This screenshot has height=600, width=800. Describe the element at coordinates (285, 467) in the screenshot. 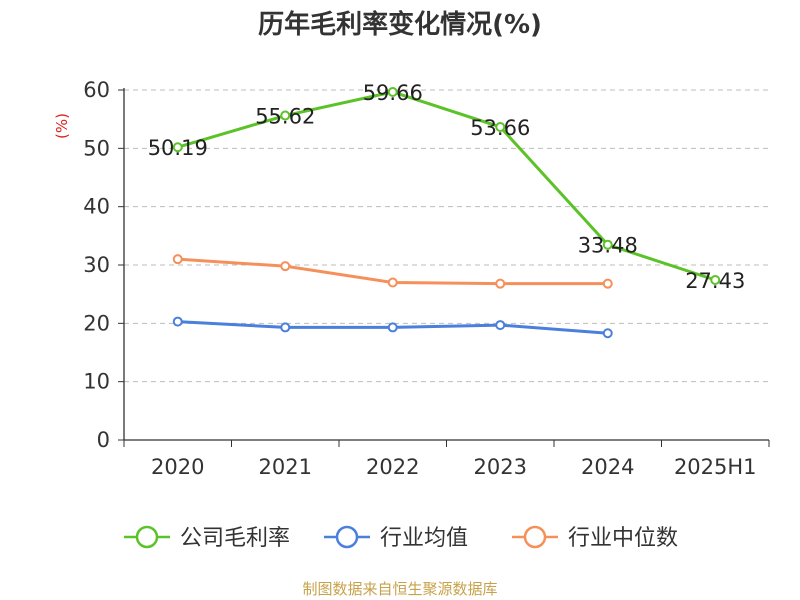

I see `x-tick-label: 2021` at that location.